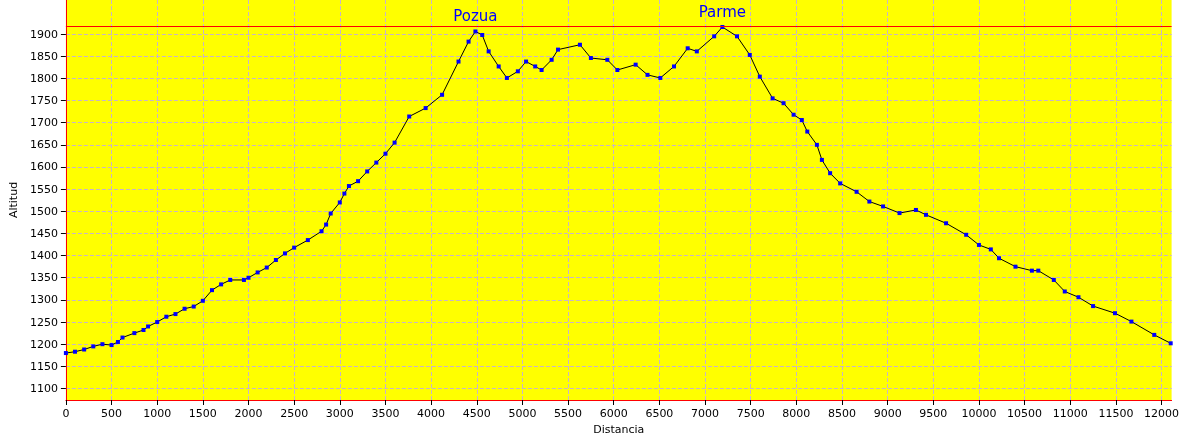  Describe the element at coordinates (796, 413) in the screenshot. I see `x-tick-label: 8000` at that location.